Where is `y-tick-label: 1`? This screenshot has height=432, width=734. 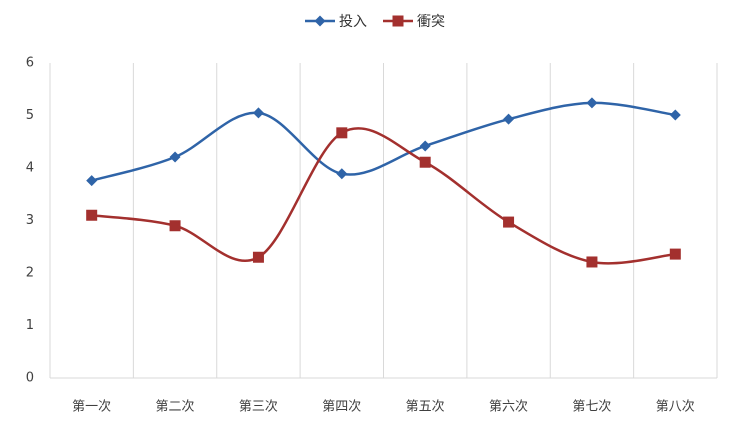
y-tick-label: 1 is located at coordinates (30, 325).